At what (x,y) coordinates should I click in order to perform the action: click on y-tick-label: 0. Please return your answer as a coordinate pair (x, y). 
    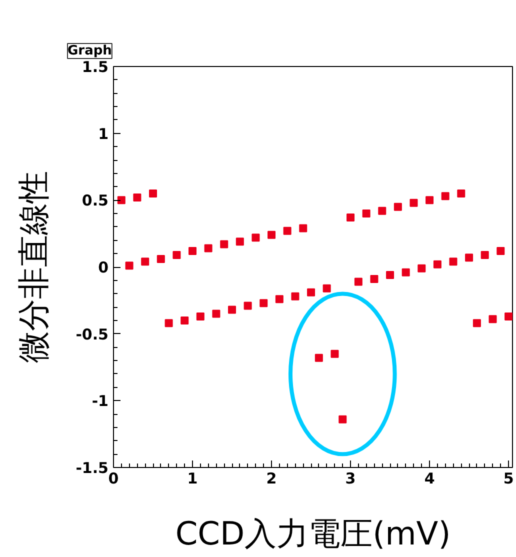
    Looking at the image, I should click on (103, 267).